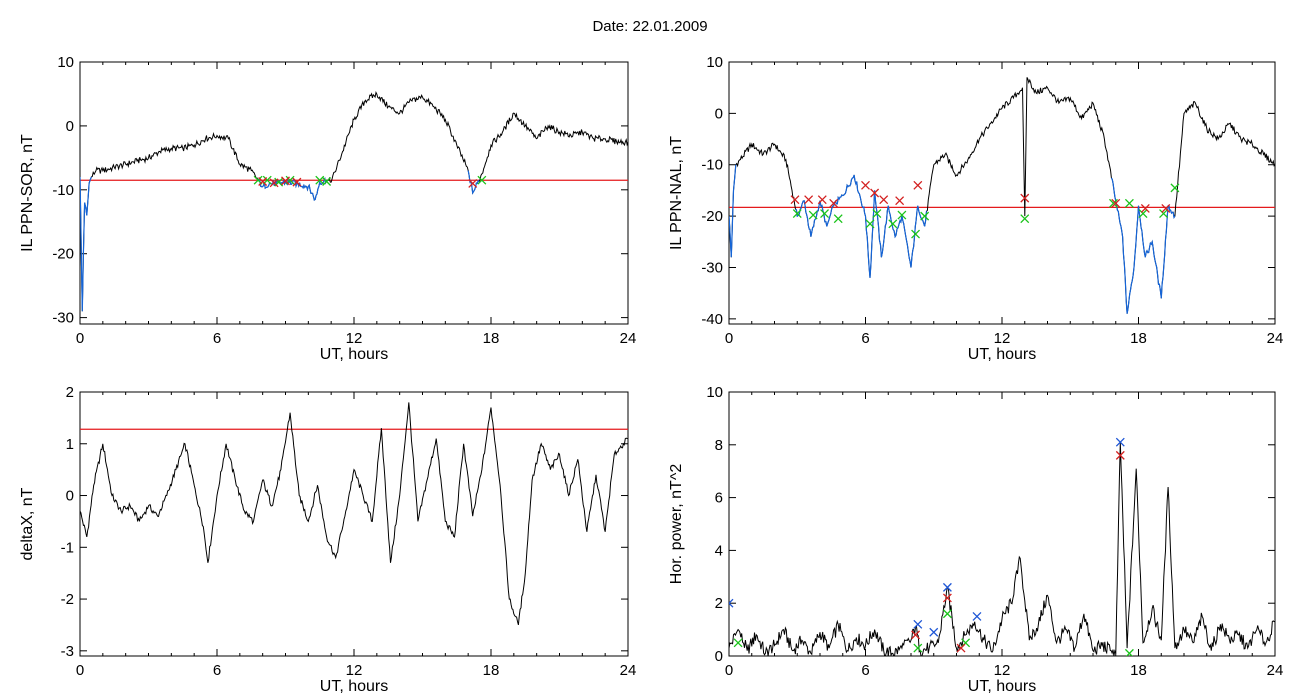 The image size is (1300, 700). I want to click on y-tick-label: 1, so click(70, 444).